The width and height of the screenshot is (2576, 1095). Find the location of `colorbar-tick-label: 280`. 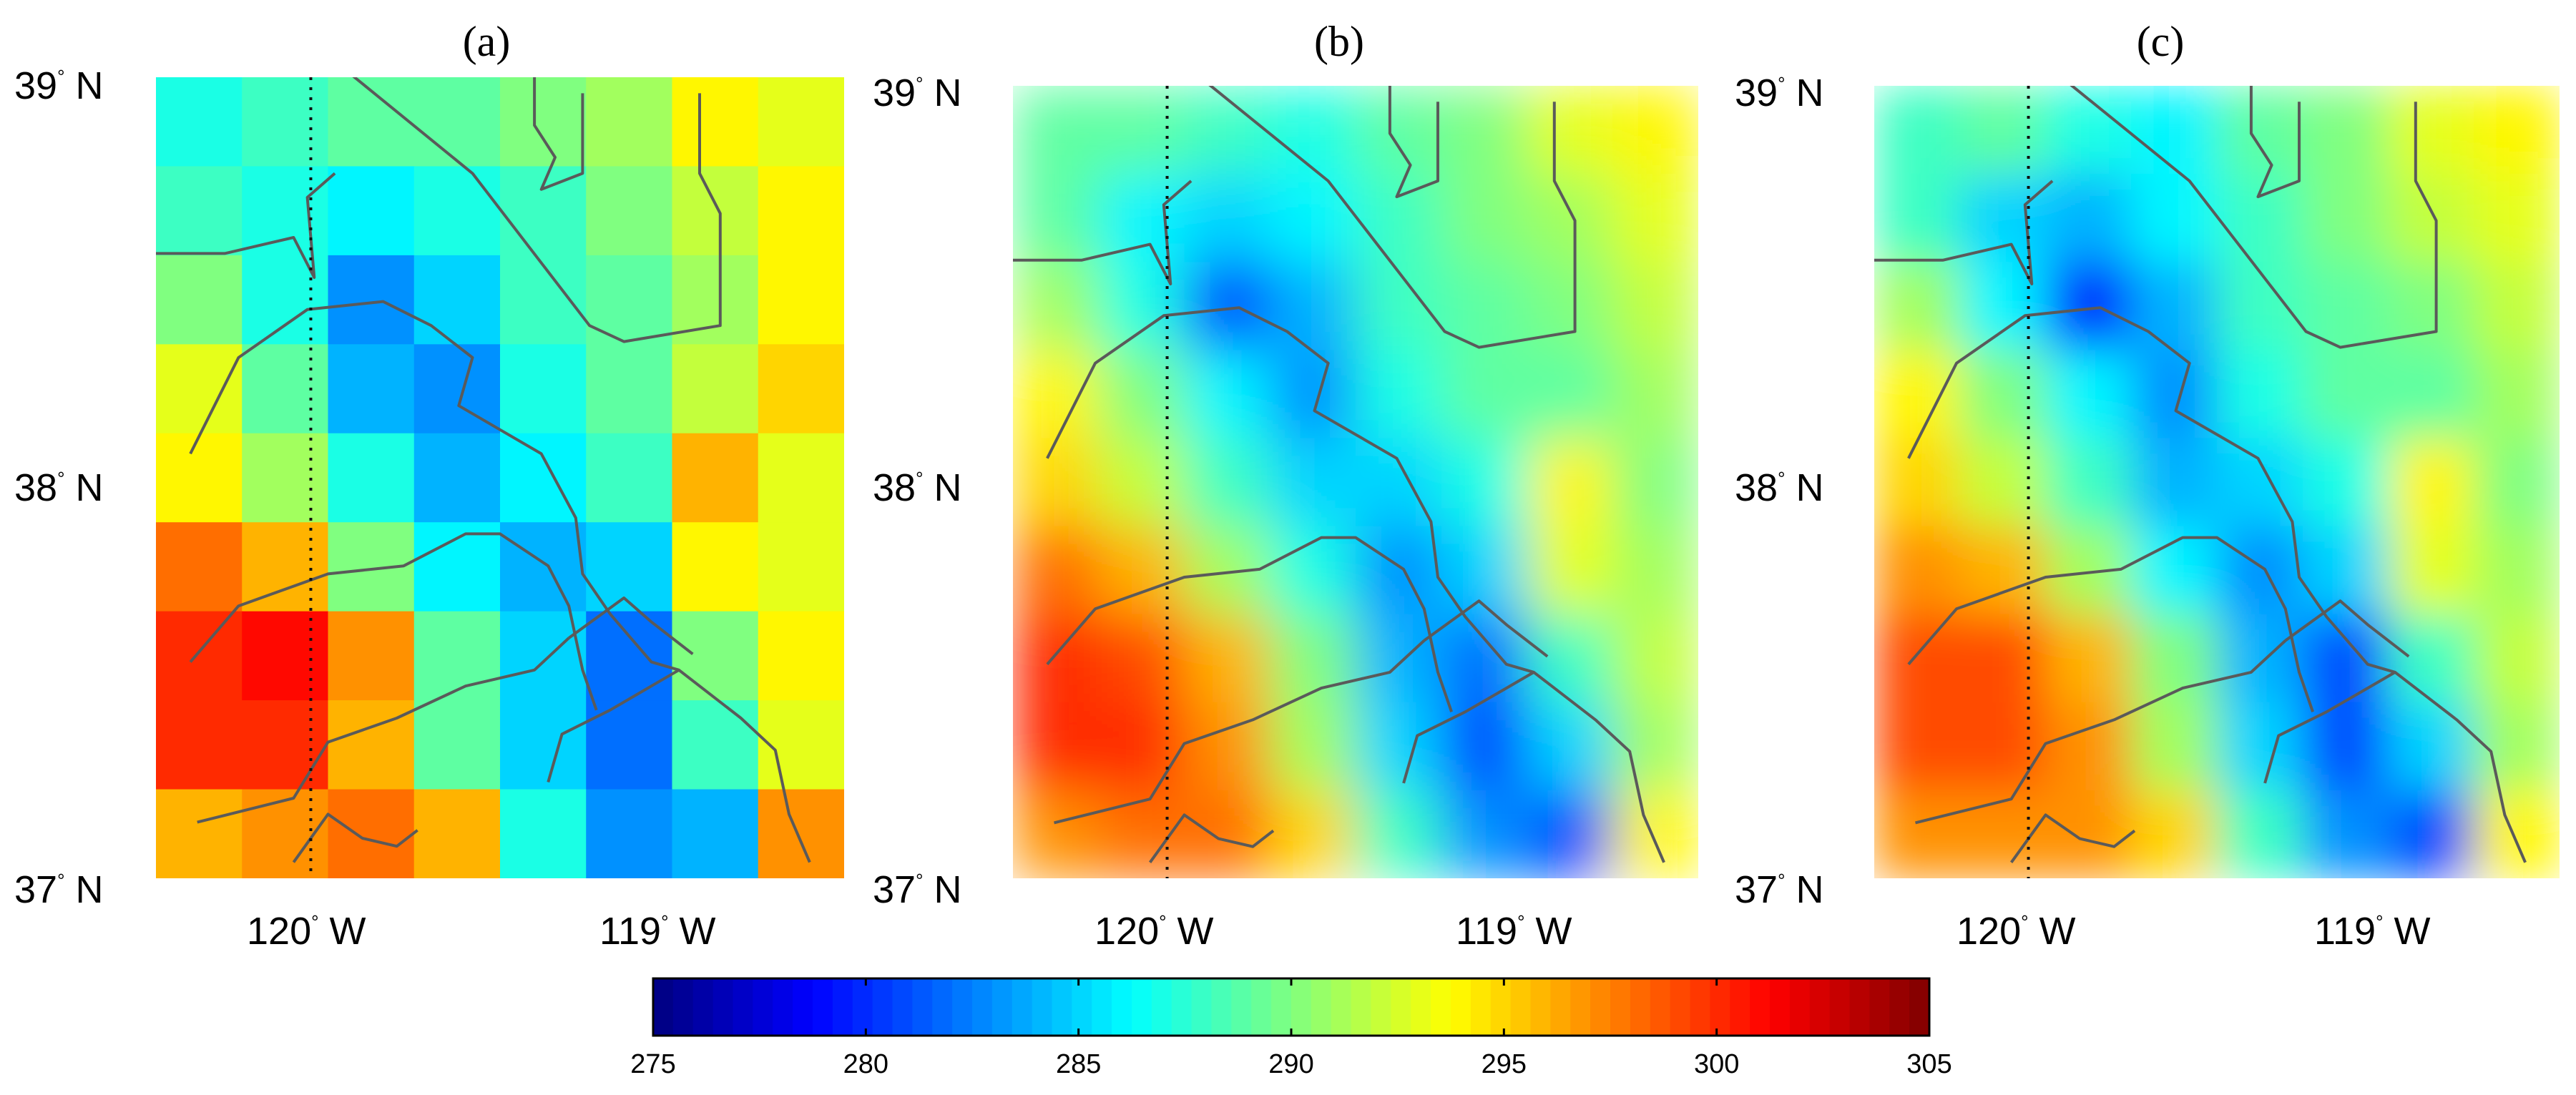

colorbar-tick-label: 280 is located at coordinates (865, 1064).